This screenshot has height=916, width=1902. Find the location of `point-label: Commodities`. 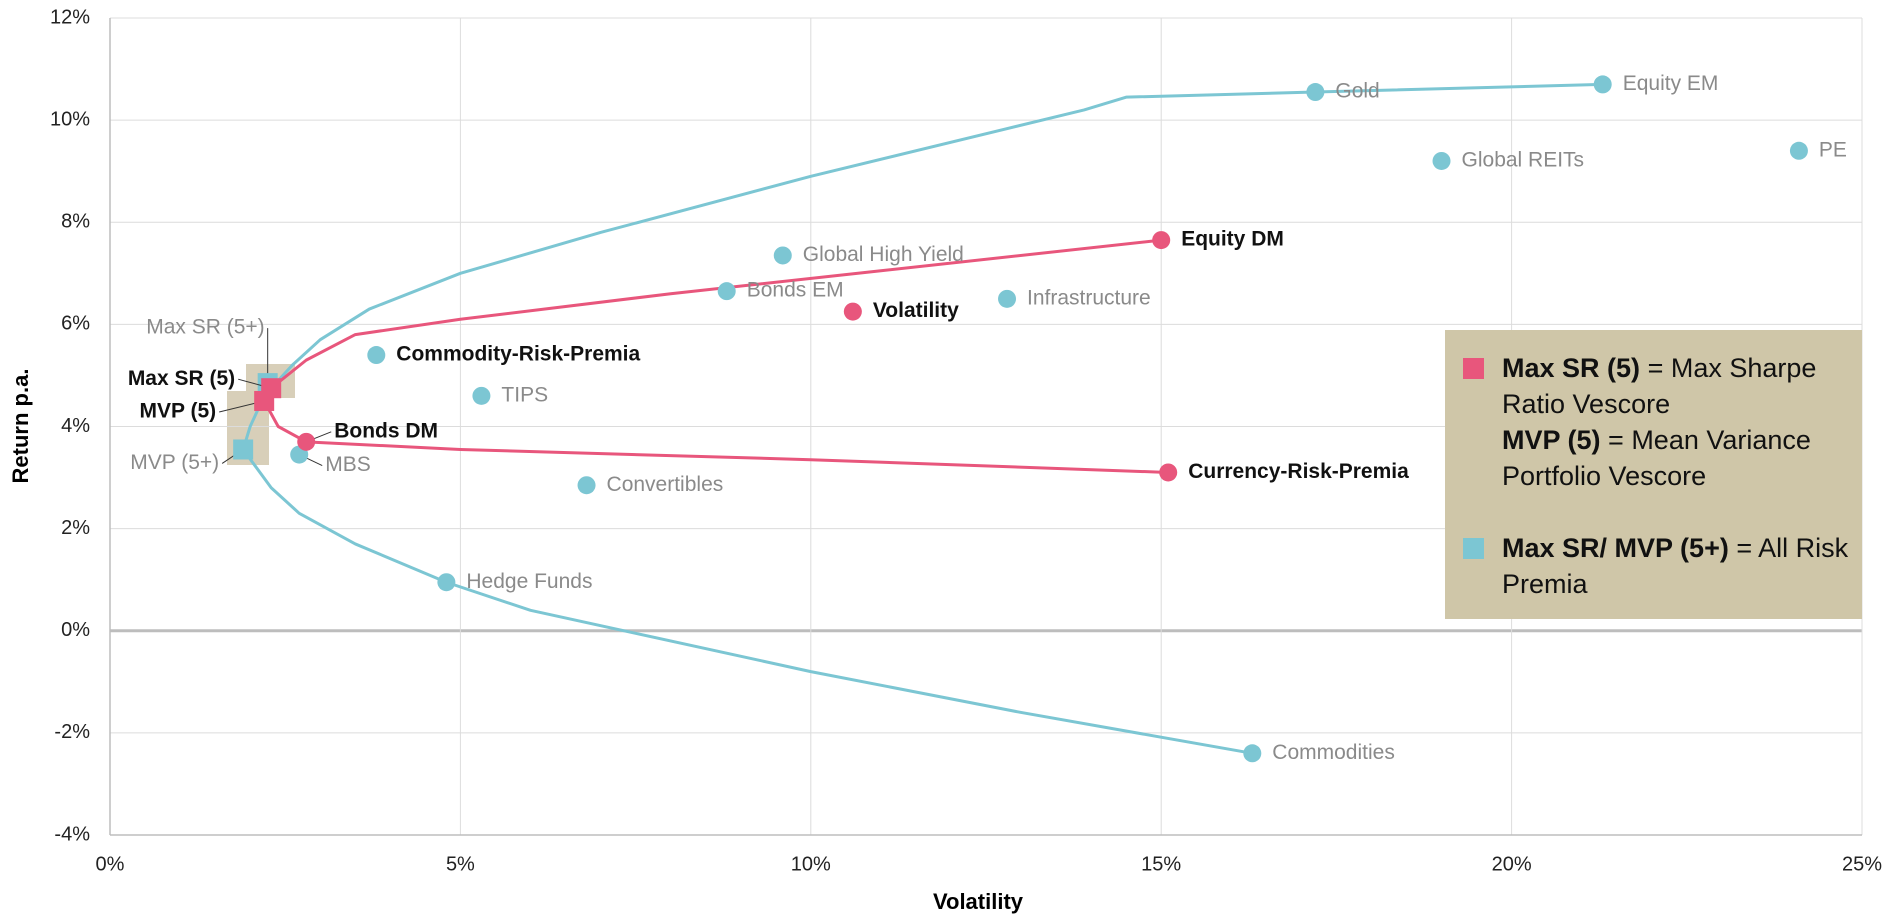

point-label: Commodities is located at coordinates (1333, 752).